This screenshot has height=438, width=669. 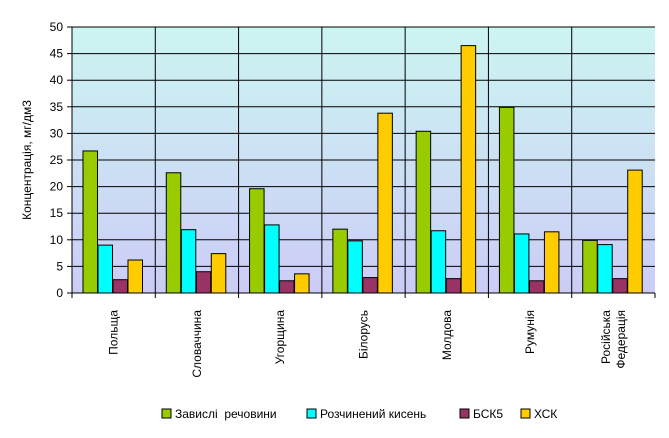 I want to click on legend-label: БСК5, so click(x=488, y=414).